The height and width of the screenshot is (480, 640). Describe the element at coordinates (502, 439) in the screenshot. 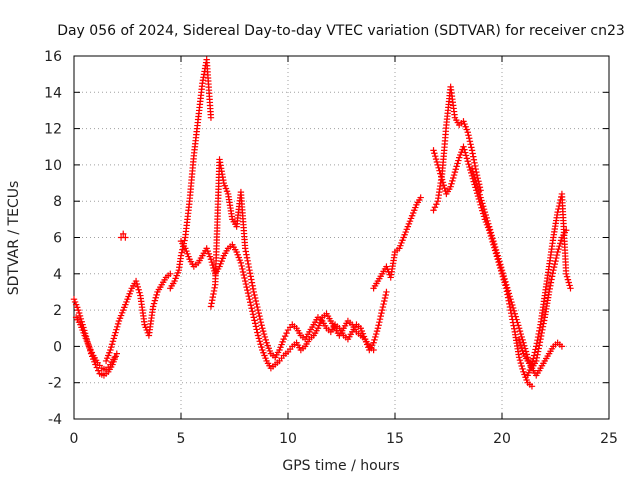

I see `x-tick-label: 20` at that location.